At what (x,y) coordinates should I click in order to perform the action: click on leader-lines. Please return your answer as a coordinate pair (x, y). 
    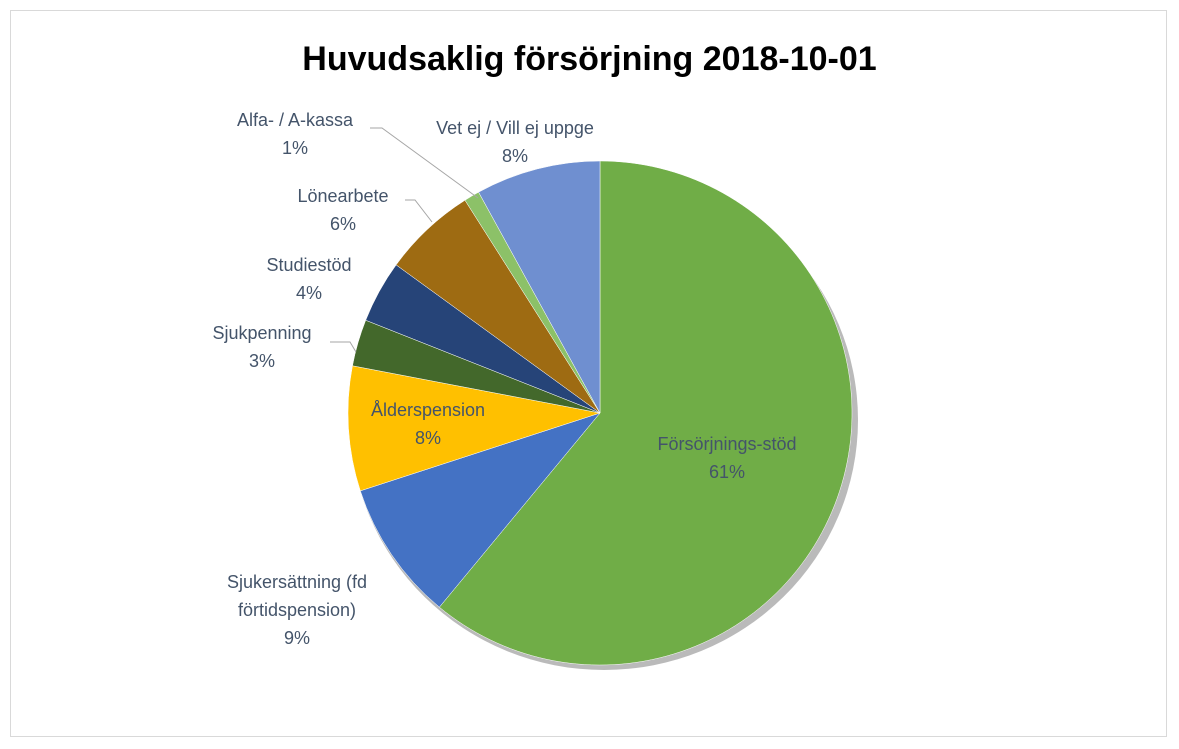
    Looking at the image, I should click on (404, 240).